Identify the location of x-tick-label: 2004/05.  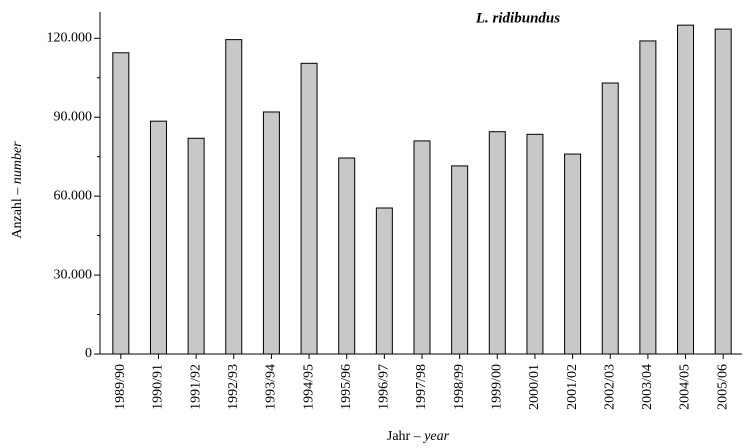
(685, 387).